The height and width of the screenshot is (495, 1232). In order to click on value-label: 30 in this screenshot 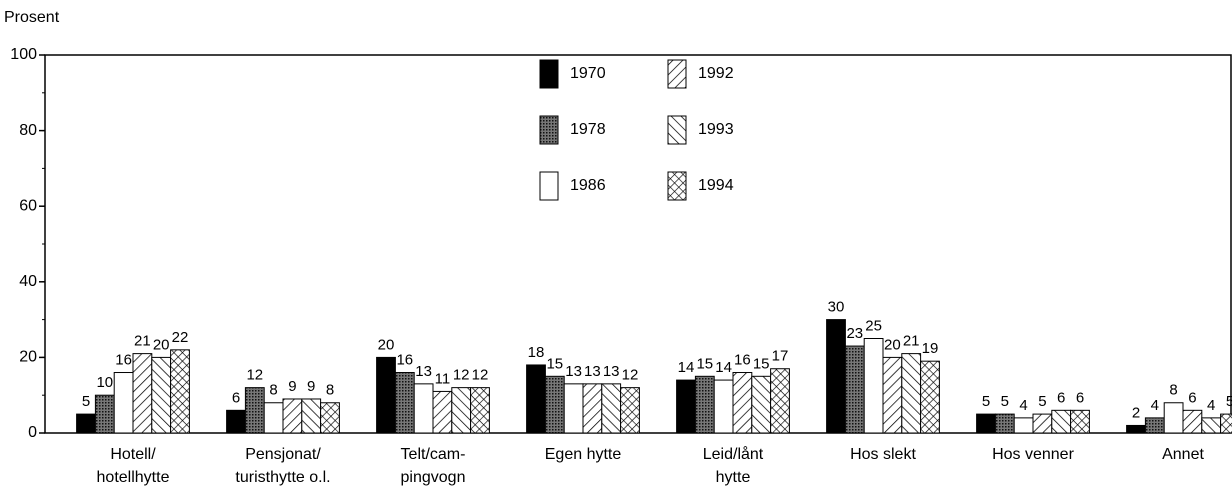, I will do `click(836, 307)`.